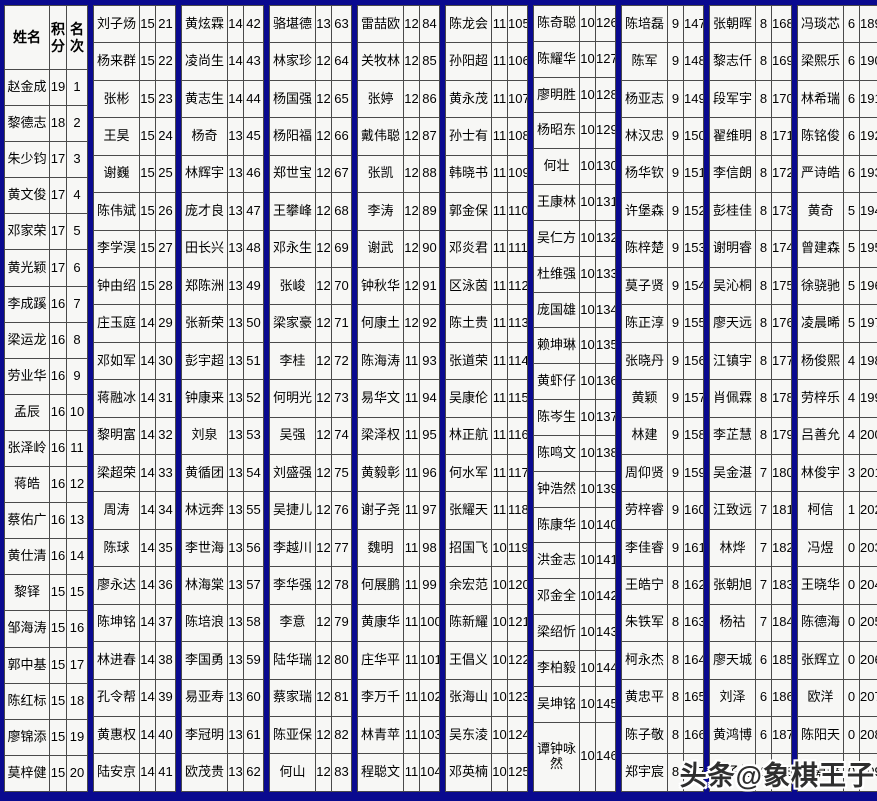  Describe the element at coordinates (486, 698) in the screenshot. I see `player-row: 张海山10123` at that location.